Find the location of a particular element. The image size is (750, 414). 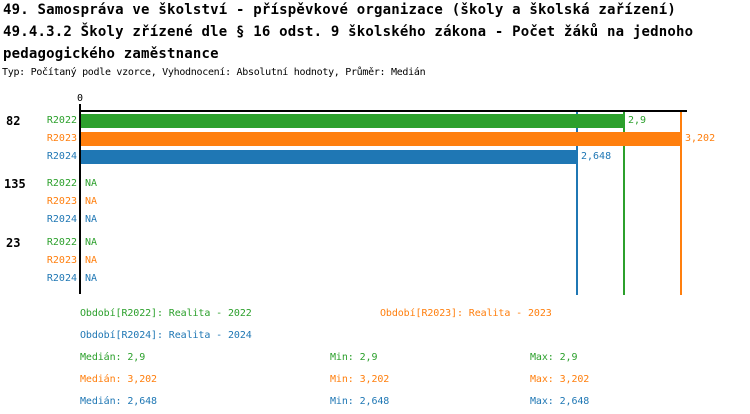

x-axis-line is located at coordinates (383, 111).